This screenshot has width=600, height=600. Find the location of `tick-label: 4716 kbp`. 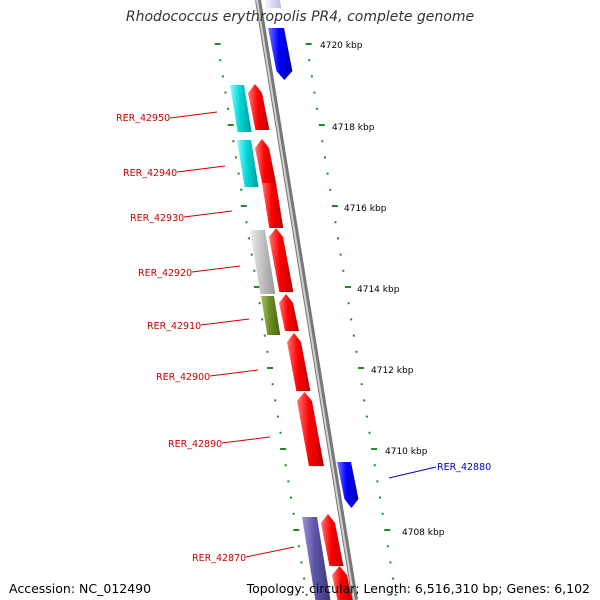

tick-label: 4716 kbp is located at coordinates (365, 209).